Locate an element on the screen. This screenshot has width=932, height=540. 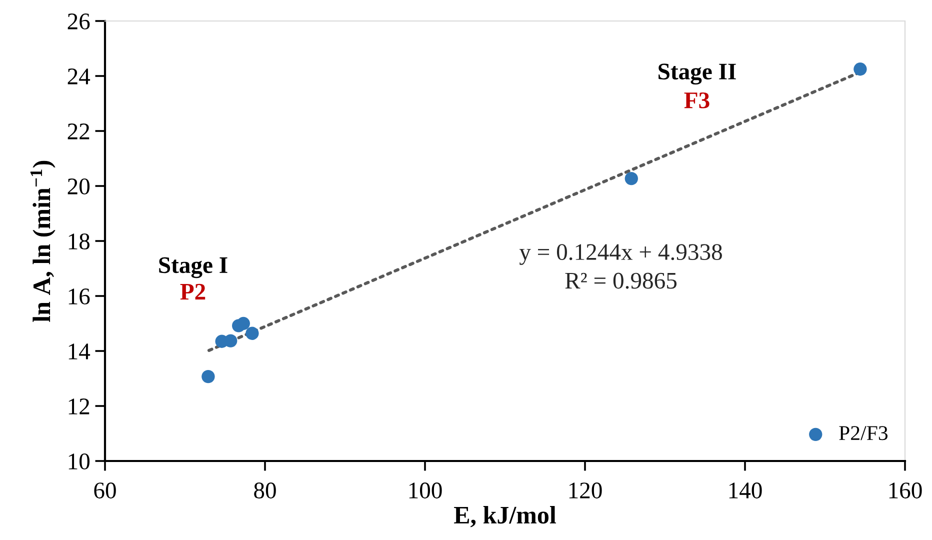
annotation: Stage I is located at coordinates (193, 267).